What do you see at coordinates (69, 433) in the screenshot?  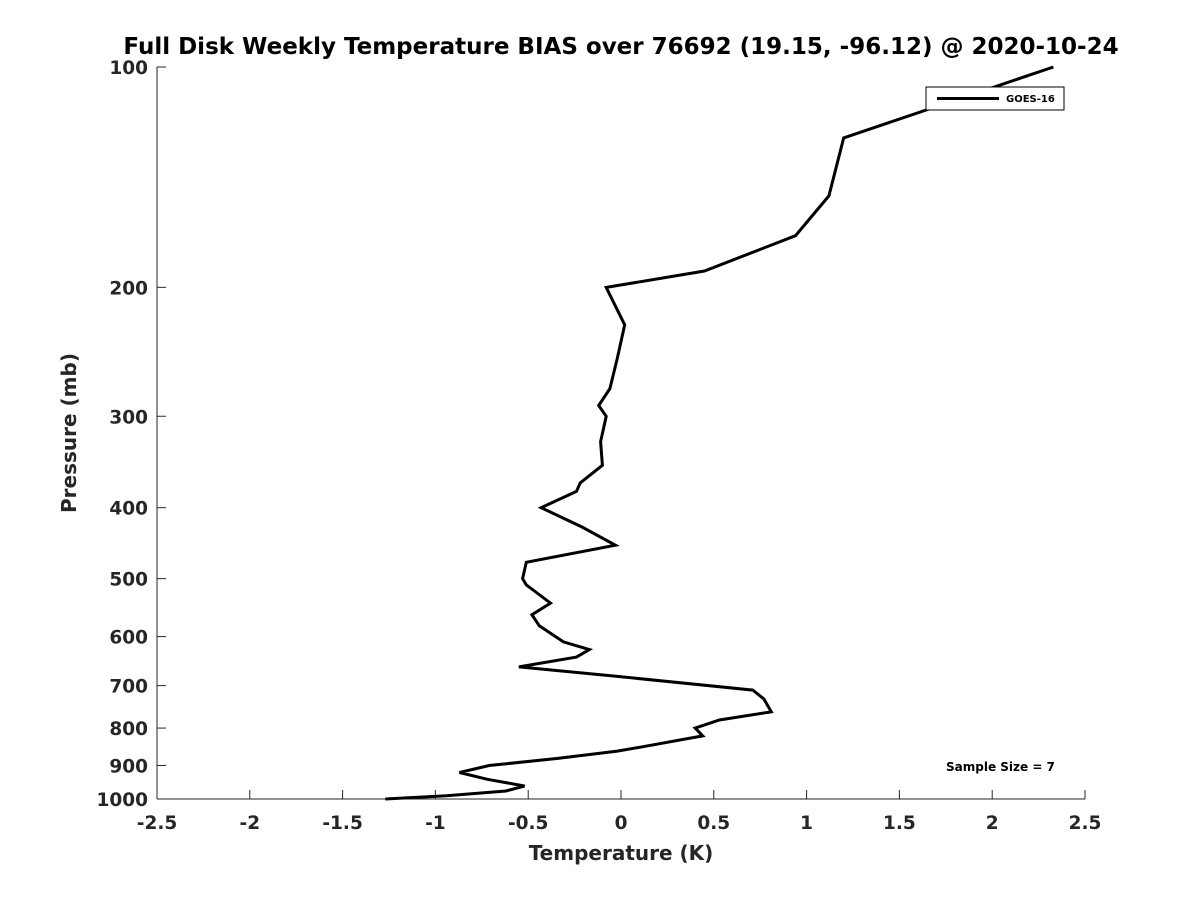 I see `y-axis-title: Pressure (mb)` at bounding box center [69, 433].